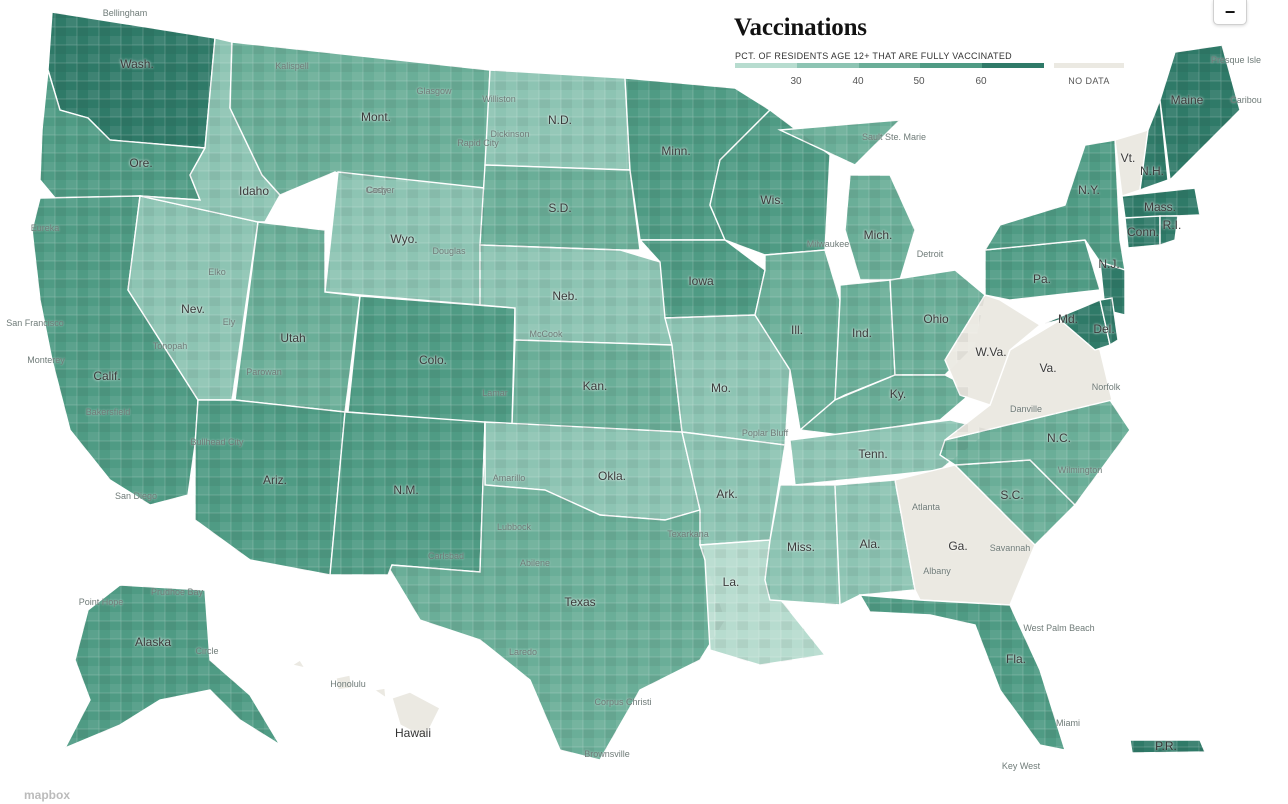 The height and width of the screenshot is (804, 1288). I want to click on city-label: Parowan, so click(264, 372).